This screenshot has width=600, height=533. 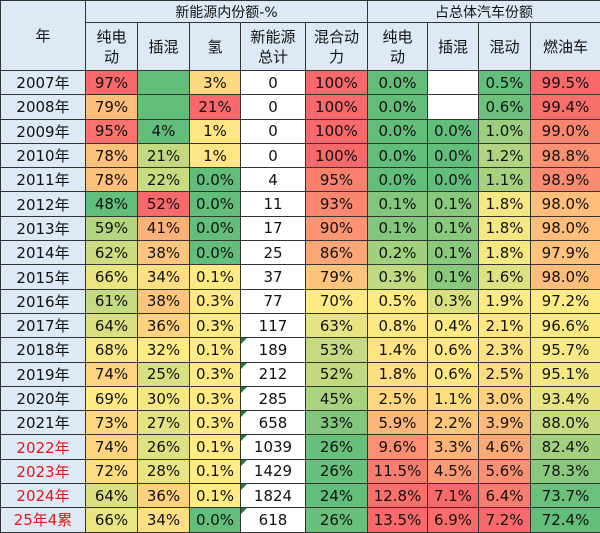 I want to click on cell-text: 24%, so click(x=336, y=496).